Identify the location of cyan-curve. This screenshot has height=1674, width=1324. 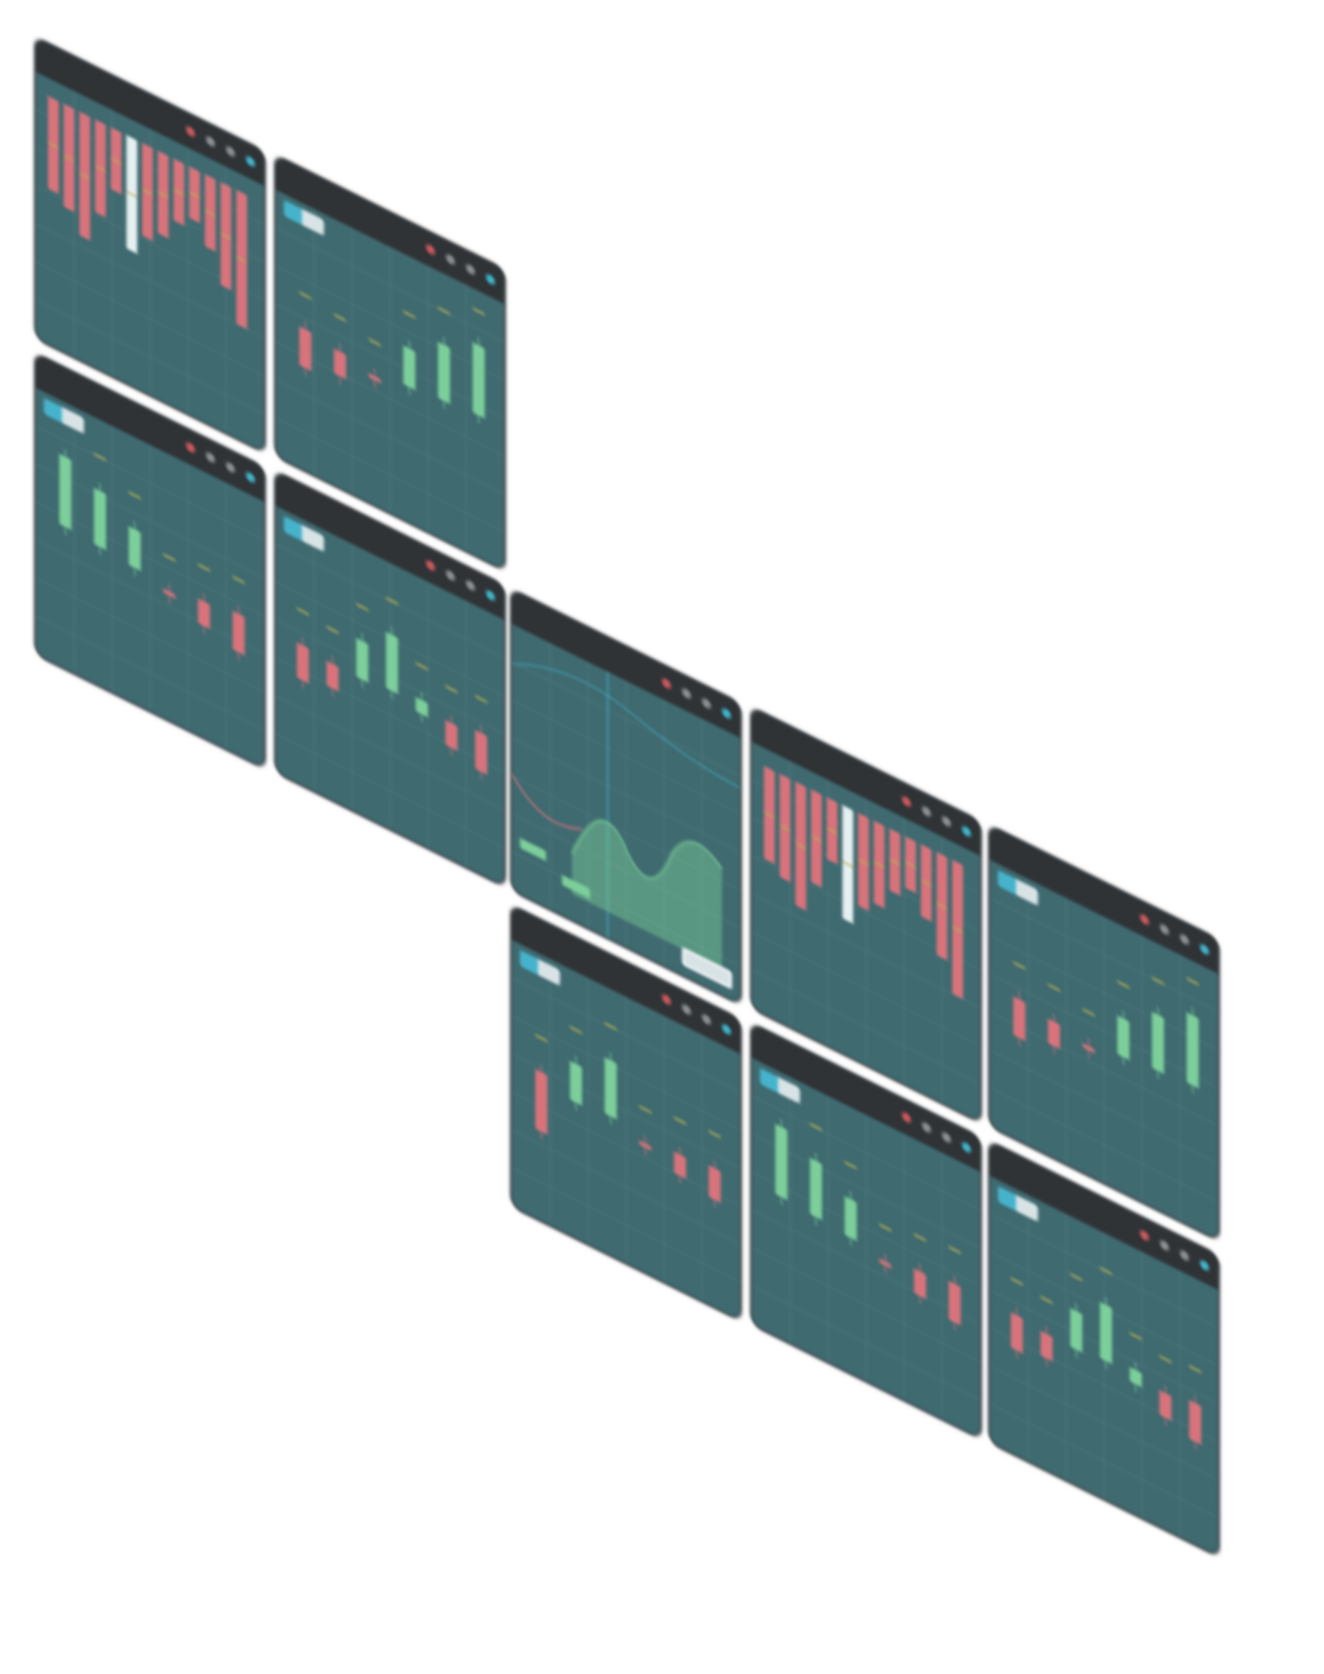
(626, 726).